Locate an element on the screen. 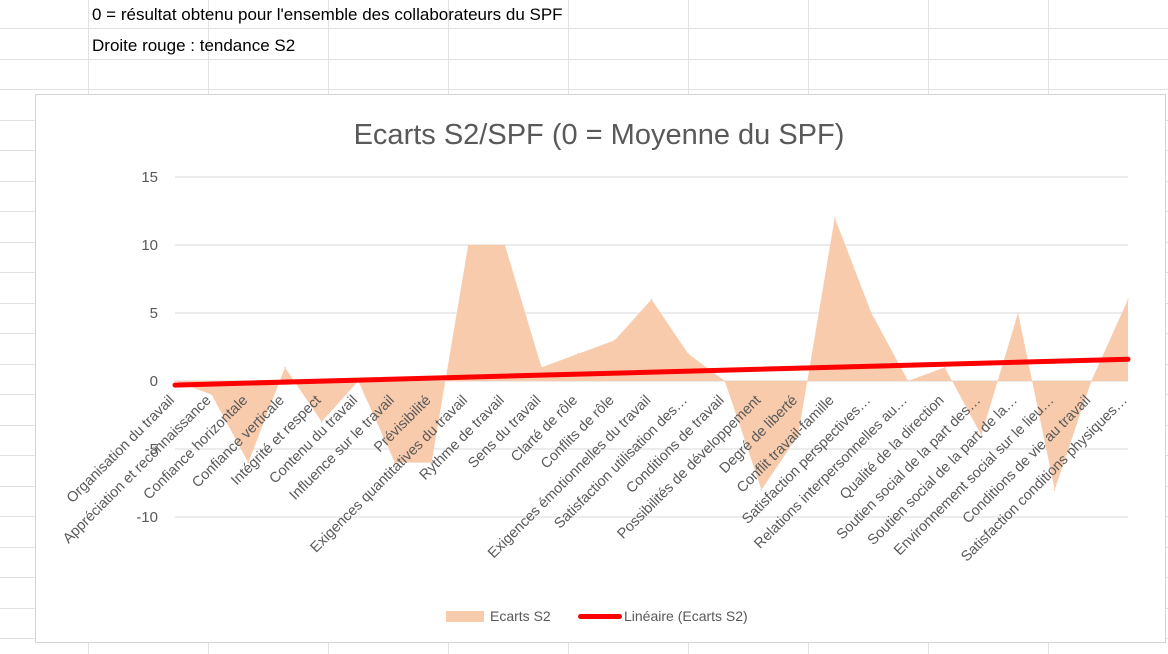  legend-ecarts-label: Ecarts S2 is located at coordinates (520, 616).